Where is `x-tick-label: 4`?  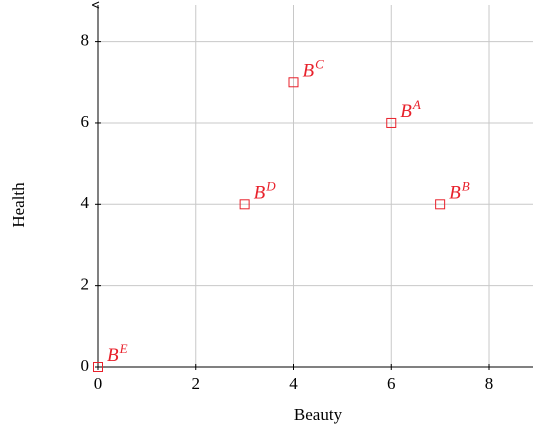
x-tick-label: 4 is located at coordinates (293, 383).